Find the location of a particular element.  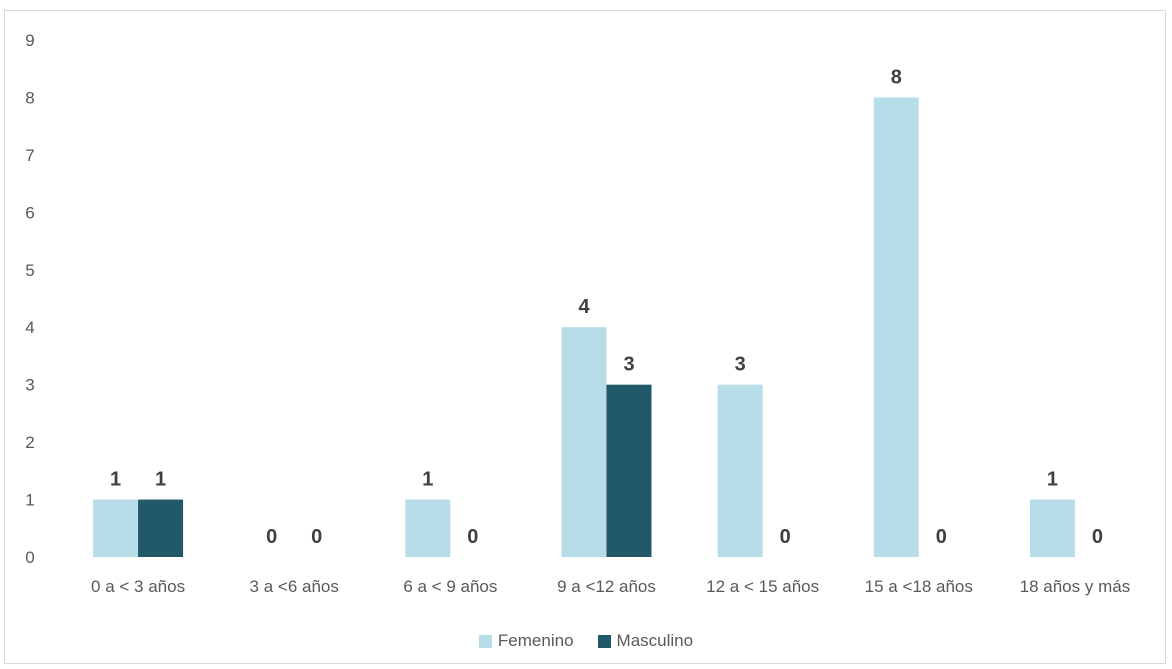

x-category-label: 9 a <12 años is located at coordinates (606, 586).